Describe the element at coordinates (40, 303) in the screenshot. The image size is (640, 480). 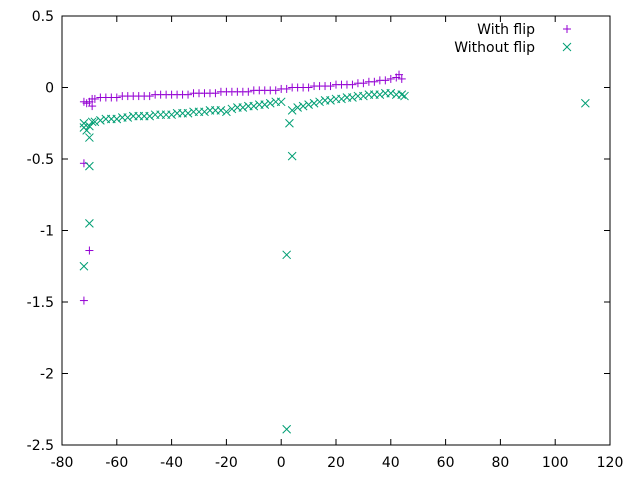
I see `y-tick-label: -1.5` at that location.